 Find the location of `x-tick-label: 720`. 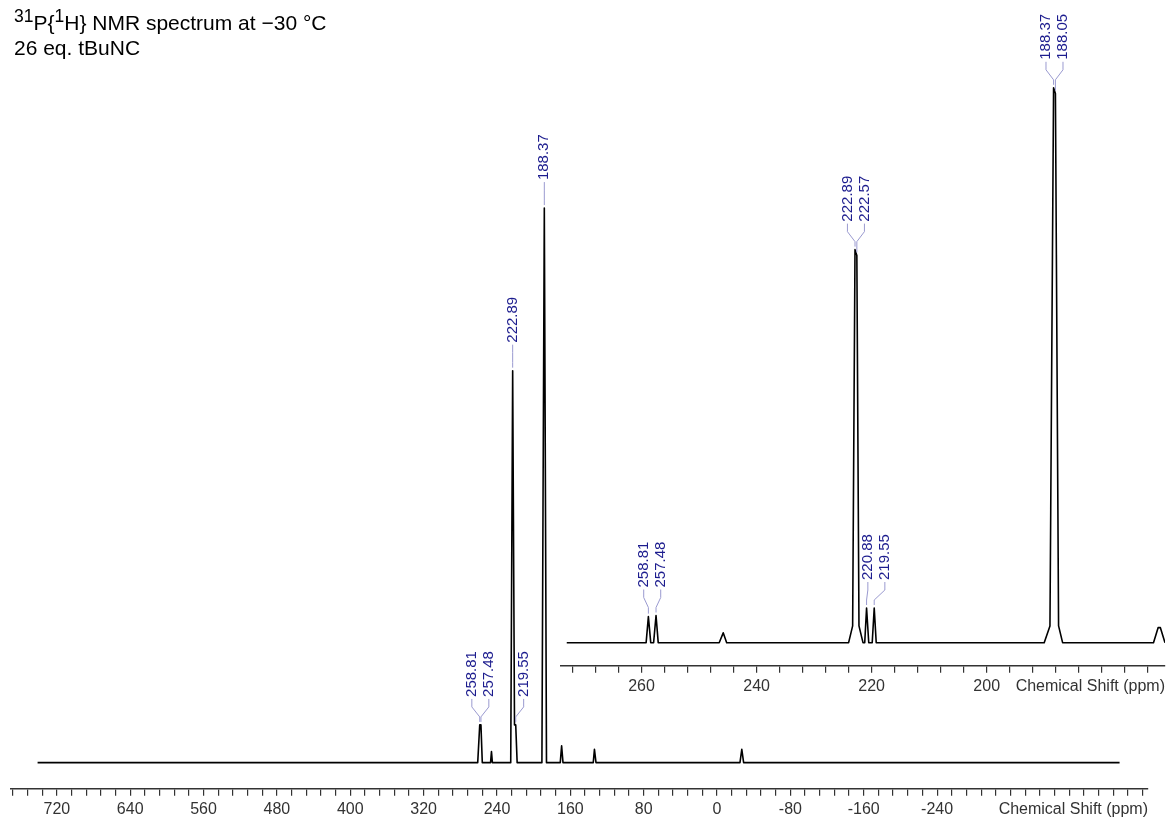

x-tick-label: 720 is located at coordinates (57, 808).